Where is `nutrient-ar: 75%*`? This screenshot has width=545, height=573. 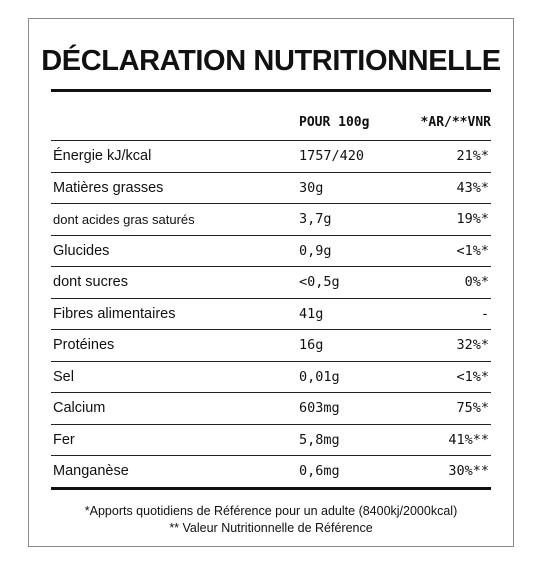 nutrient-ar: 75%* is located at coordinates (472, 408).